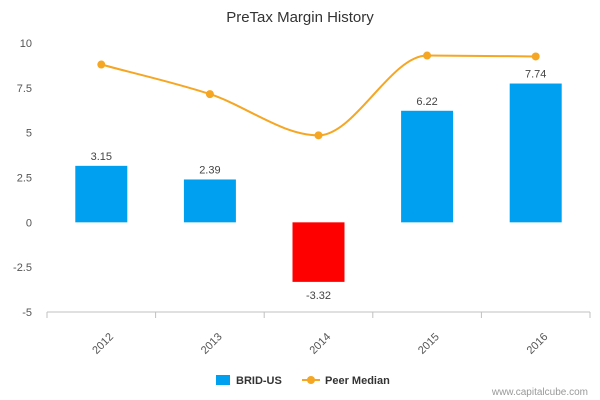 The height and width of the screenshot is (400, 600). Describe the element at coordinates (538, 344) in the screenshot. I see `x-tick-label: 2016` at that location.